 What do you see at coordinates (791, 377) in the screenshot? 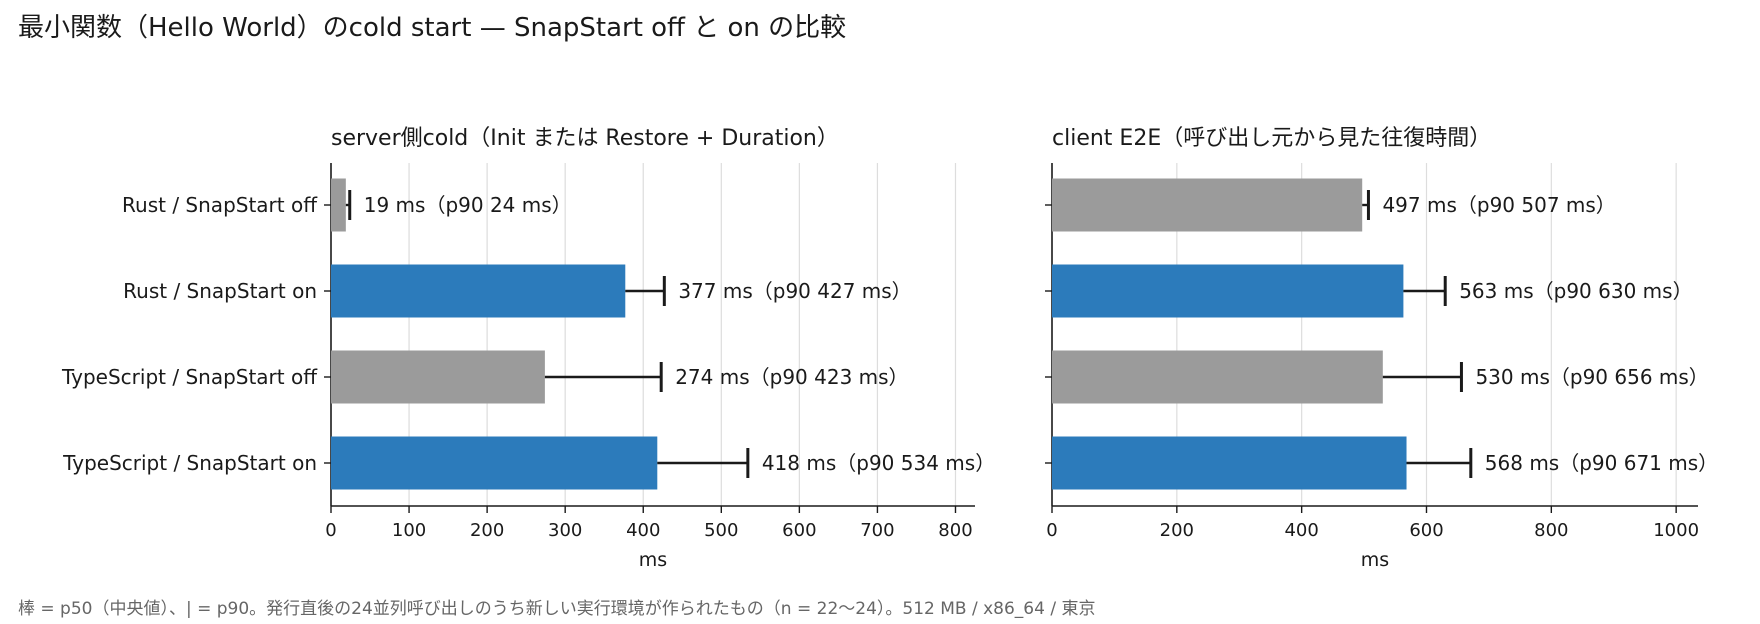
I see `data-label: 274 ms（p90 423 ms）` at bounding box center [791, 377].